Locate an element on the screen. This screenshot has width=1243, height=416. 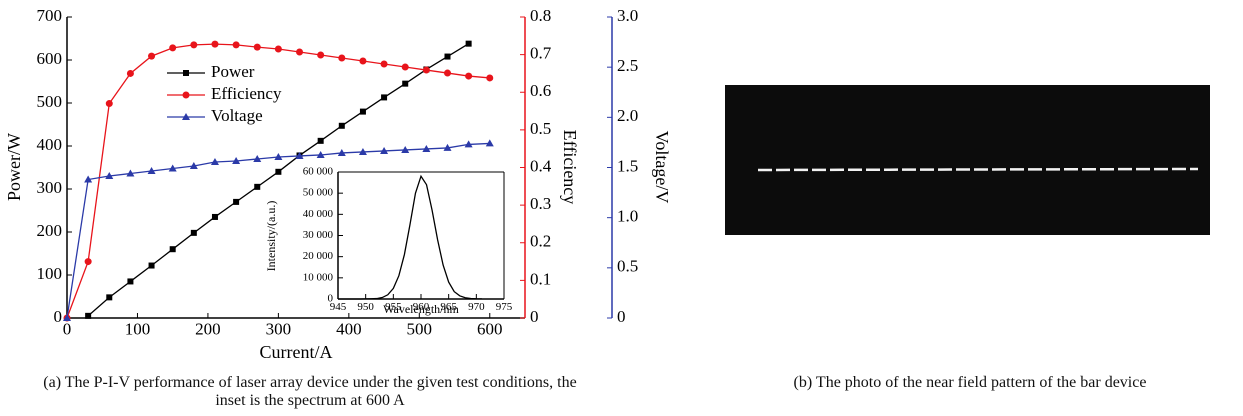
axis-title: Wavelength/nm is located at coordinates (421, 309).